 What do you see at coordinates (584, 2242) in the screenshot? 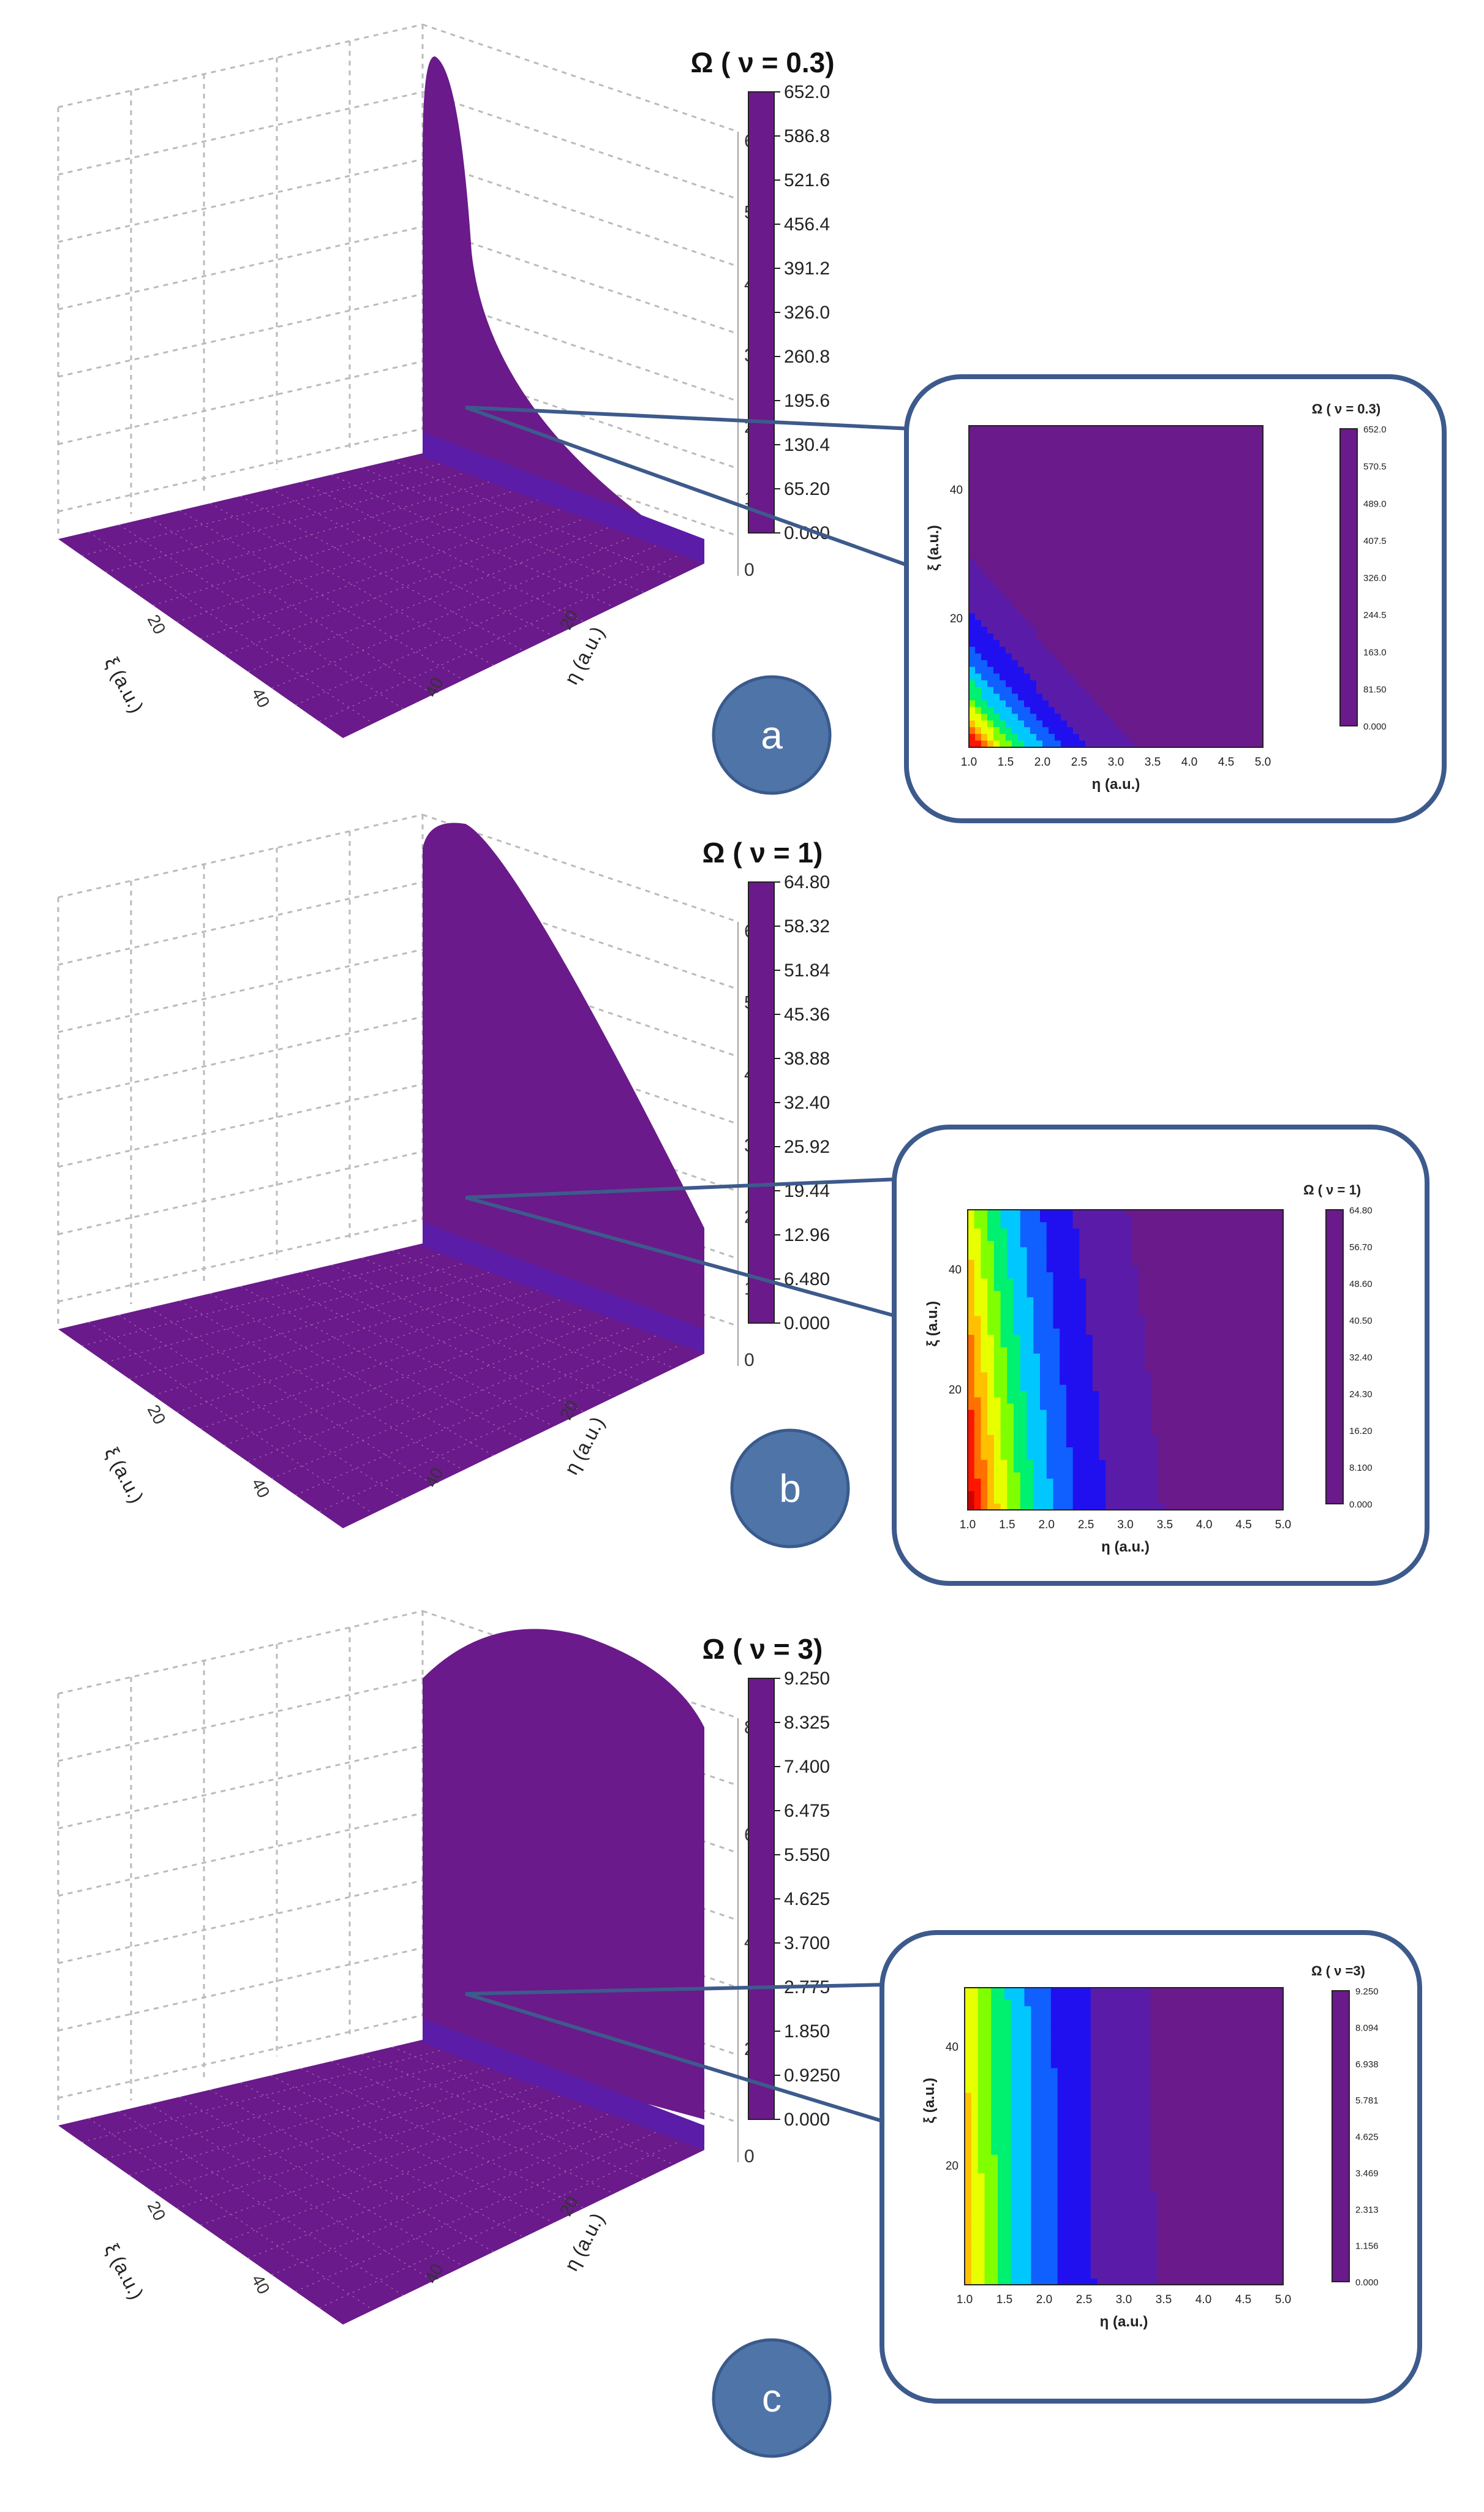
I see `x-axis-label: η (a.u.)` at bounding box center [584, 2242].